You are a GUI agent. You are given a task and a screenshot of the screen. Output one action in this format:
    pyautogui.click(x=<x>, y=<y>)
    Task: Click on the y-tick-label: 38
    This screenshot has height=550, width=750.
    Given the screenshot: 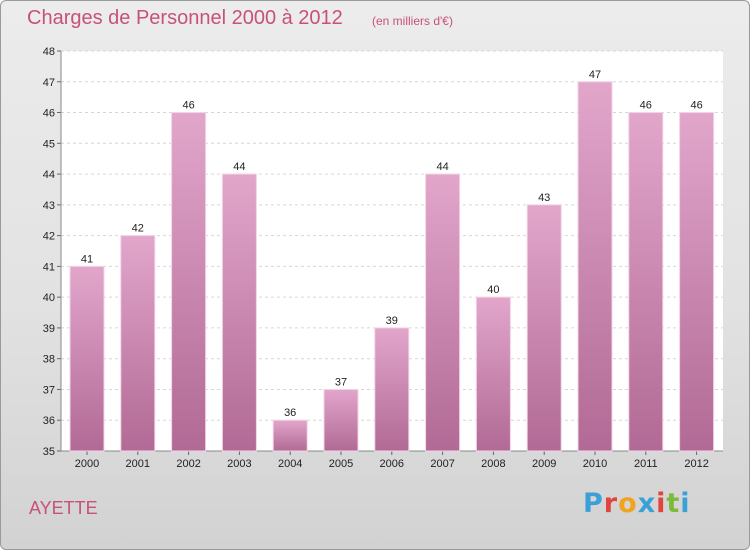 What is the action you would take?
    pyautogui.click(x=49, y=360)
    